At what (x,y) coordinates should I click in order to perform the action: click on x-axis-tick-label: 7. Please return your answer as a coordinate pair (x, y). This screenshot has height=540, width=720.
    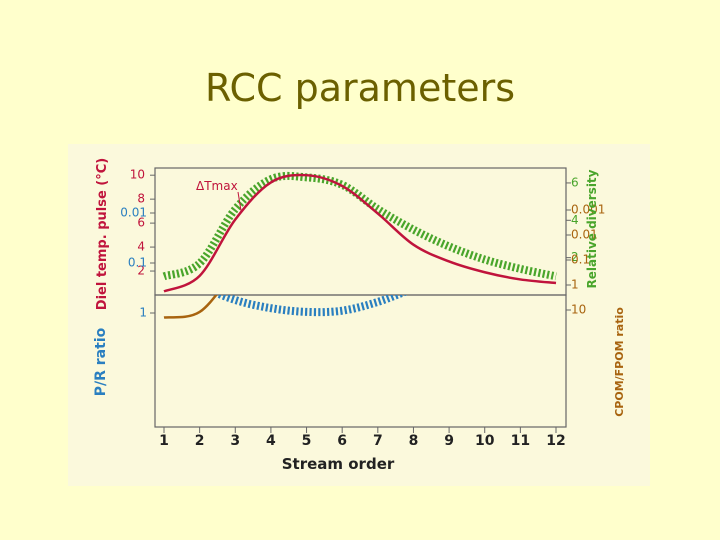
    Looking at the image, I should click on (378, 441).